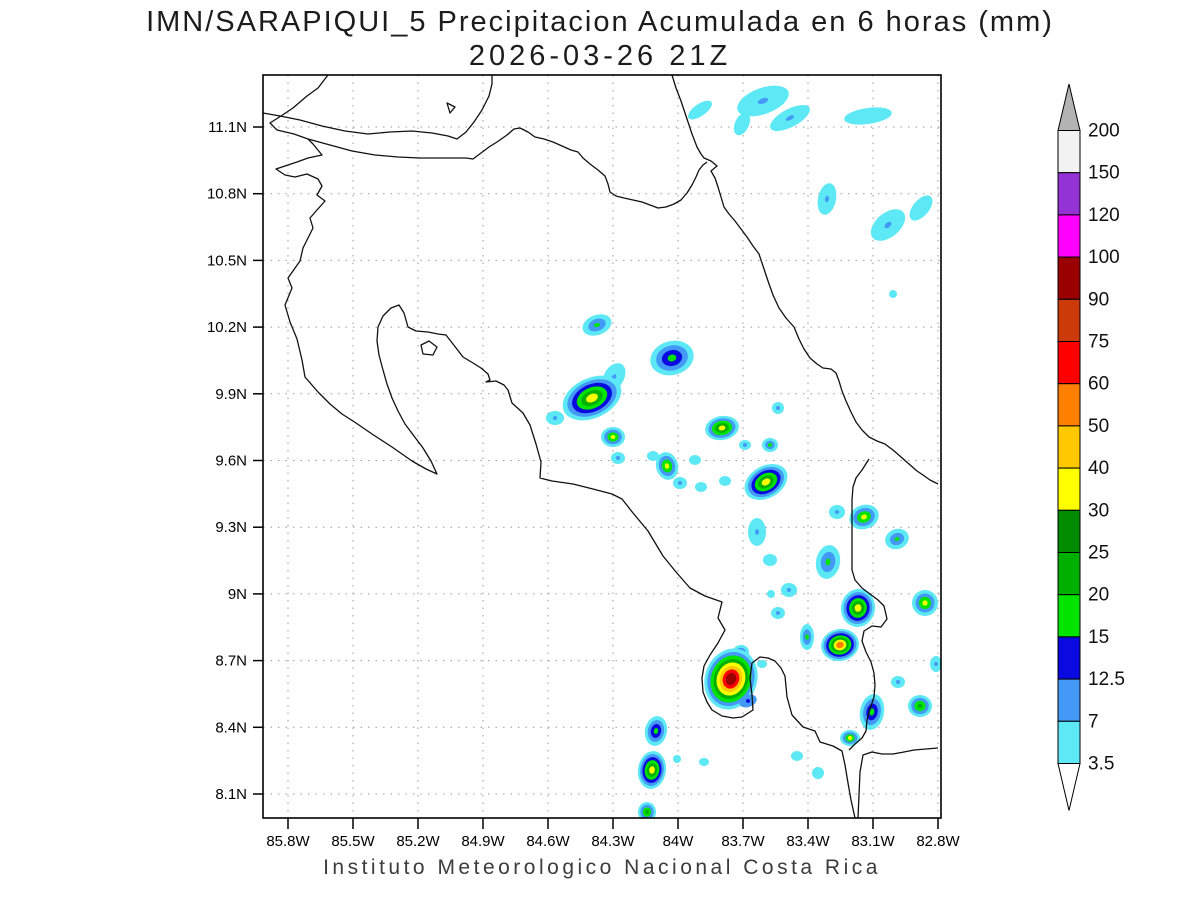 This screenshot has width=1200, height=900. What do you see at coordinates (873, 841) in the screenshot?
I see `lon-tick-label: 83.1W` at bounding box center [873, 841].